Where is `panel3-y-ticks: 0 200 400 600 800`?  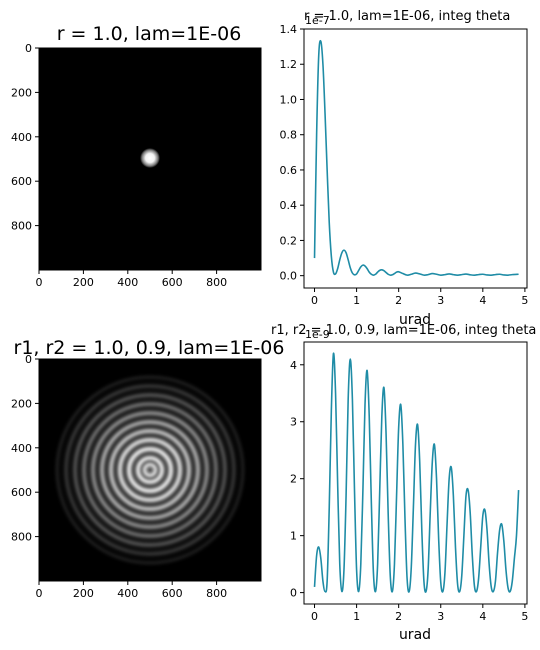 panel3-y-ticks: 0 200 400 600 800 is located at coordinates (25, 448).